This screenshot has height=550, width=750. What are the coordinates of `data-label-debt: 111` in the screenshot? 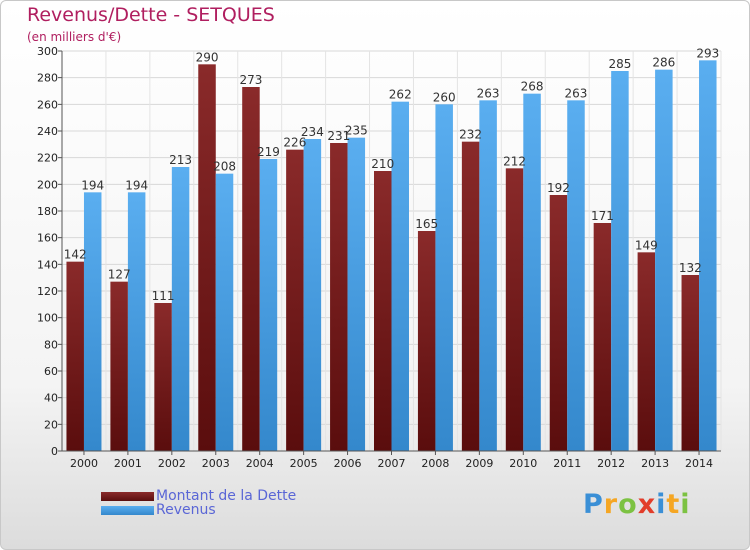 It's located at (163, 296).